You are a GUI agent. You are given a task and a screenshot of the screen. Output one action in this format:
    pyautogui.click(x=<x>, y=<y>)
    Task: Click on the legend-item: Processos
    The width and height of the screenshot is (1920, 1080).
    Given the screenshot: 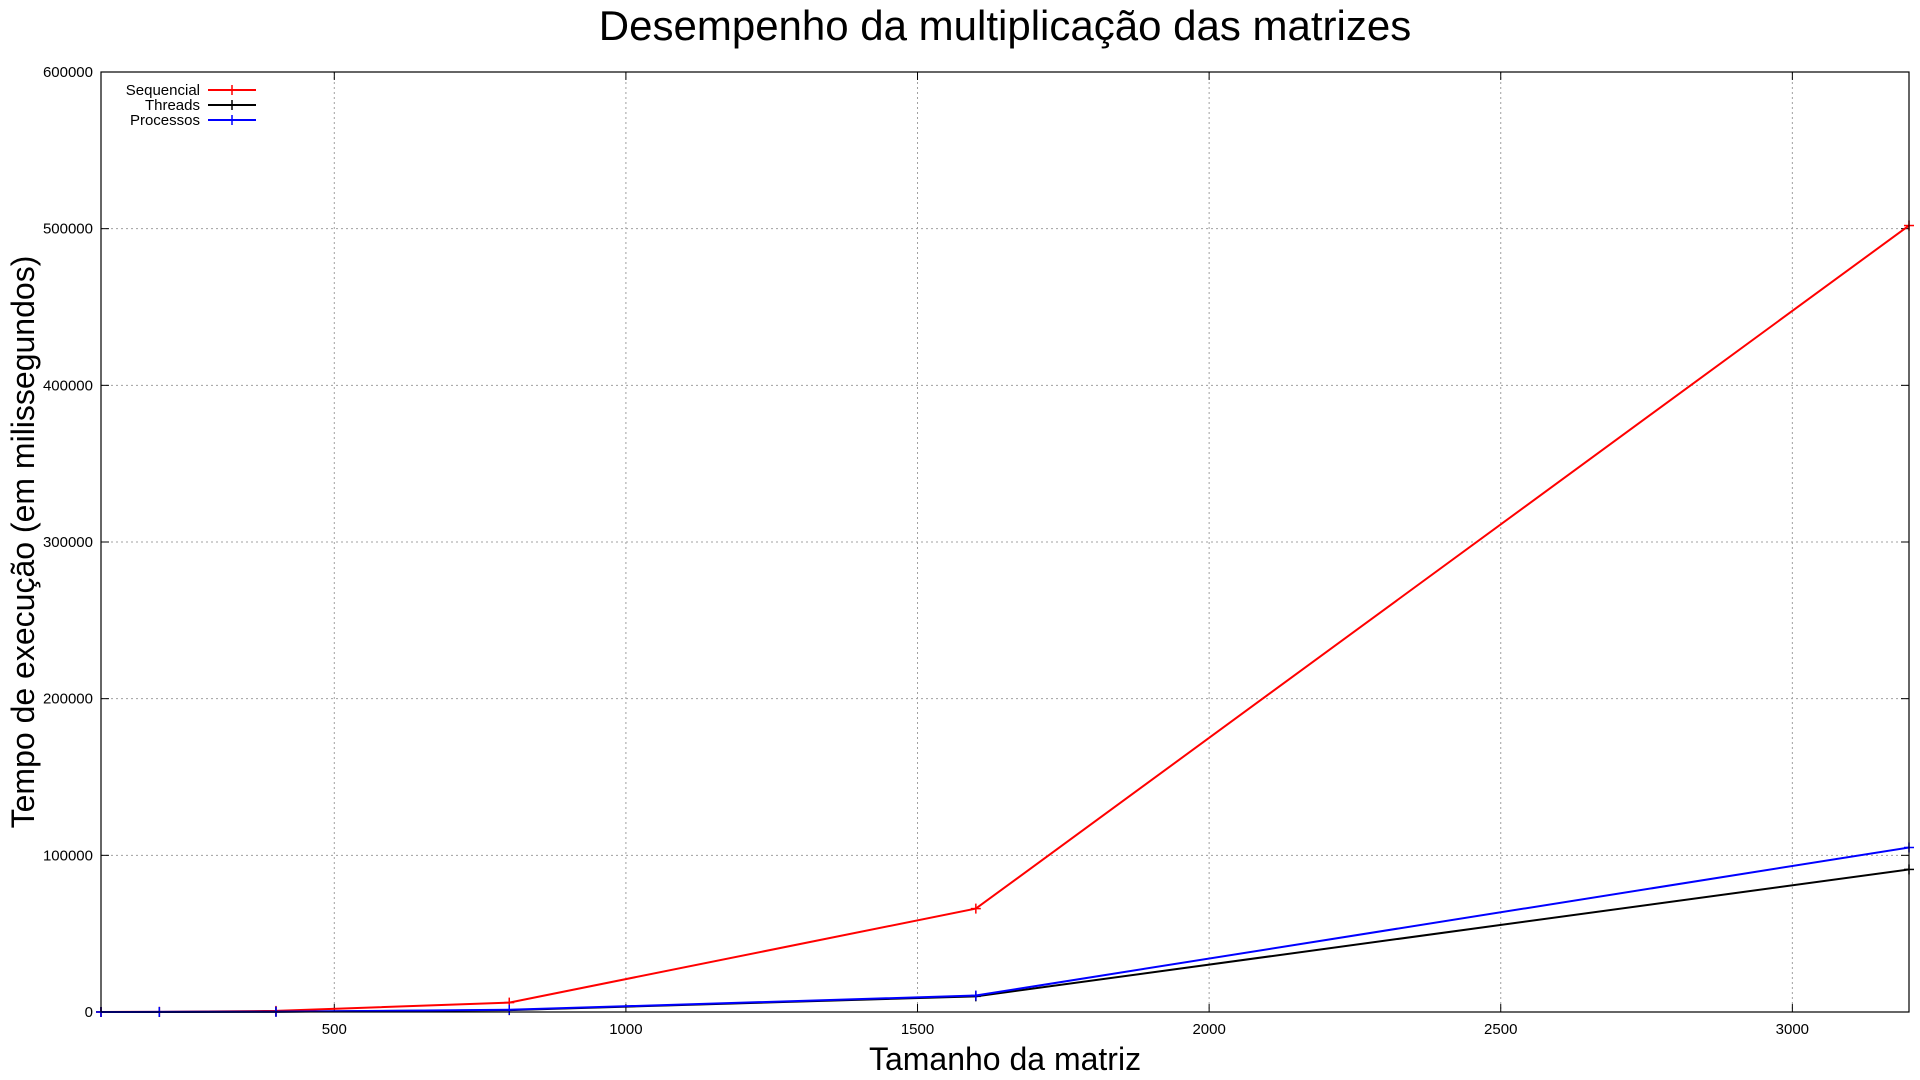 What is the action you would take?
    pyautogui.click(x=193, y=120)
    